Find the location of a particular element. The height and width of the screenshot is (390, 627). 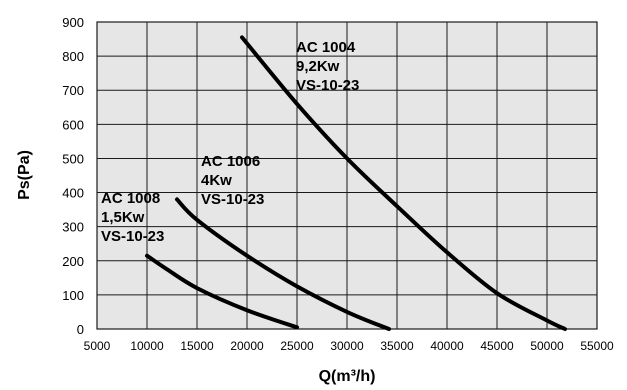

x-tick-label: 45000 is located at coordinates (497, 346).